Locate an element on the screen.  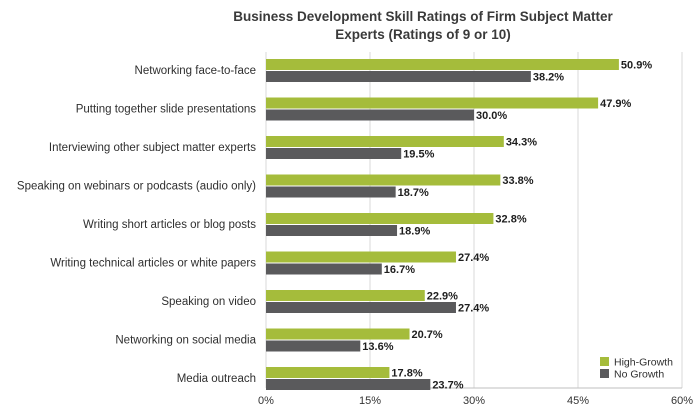
category-label: Networking face-to-face is located at coordinates (195, 71).